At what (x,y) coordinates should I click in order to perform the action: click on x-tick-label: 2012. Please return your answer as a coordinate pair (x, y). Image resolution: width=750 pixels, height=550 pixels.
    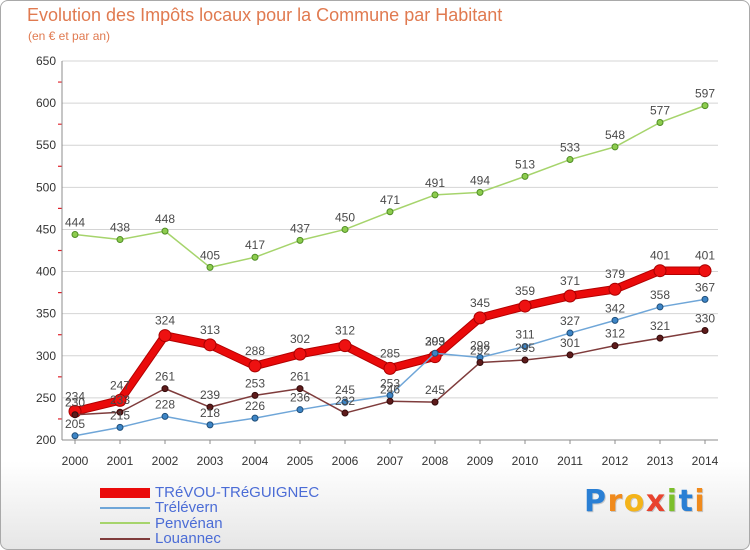
    Looking at the image, I should click on (615, 461).